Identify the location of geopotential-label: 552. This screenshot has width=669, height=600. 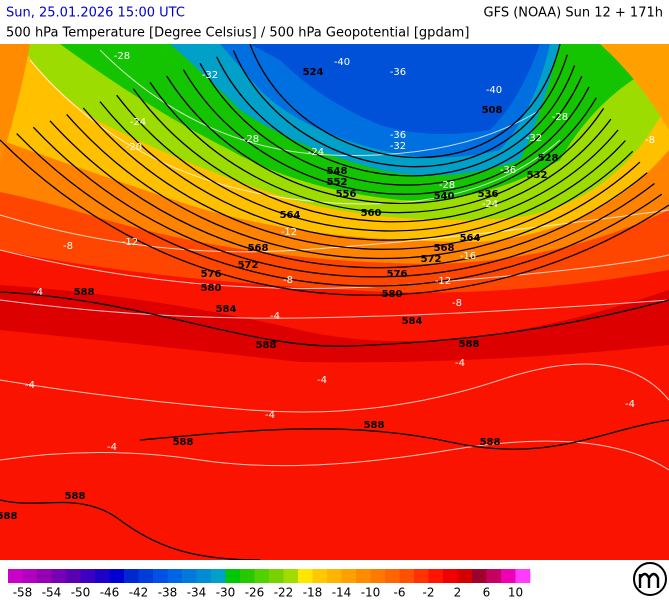
(337, 182).